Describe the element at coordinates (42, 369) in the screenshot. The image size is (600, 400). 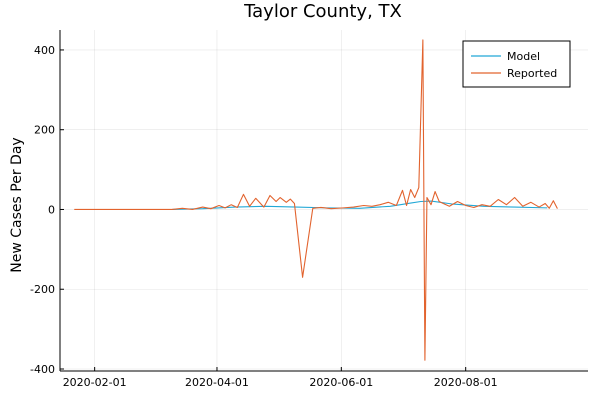
I see `y-tick-label: -400` at that location.